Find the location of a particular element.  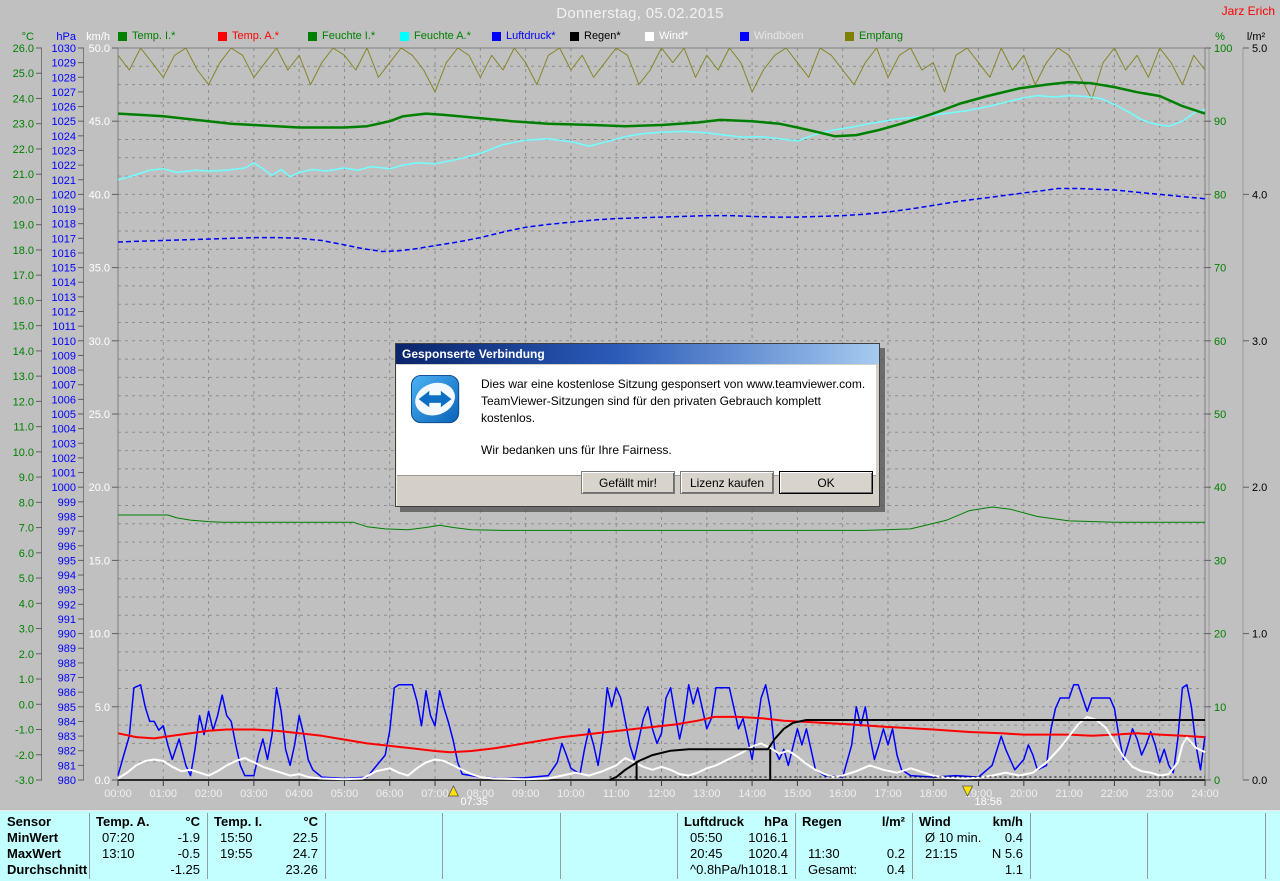

y-axis-label: 982 is located at coordinates (67, 752).